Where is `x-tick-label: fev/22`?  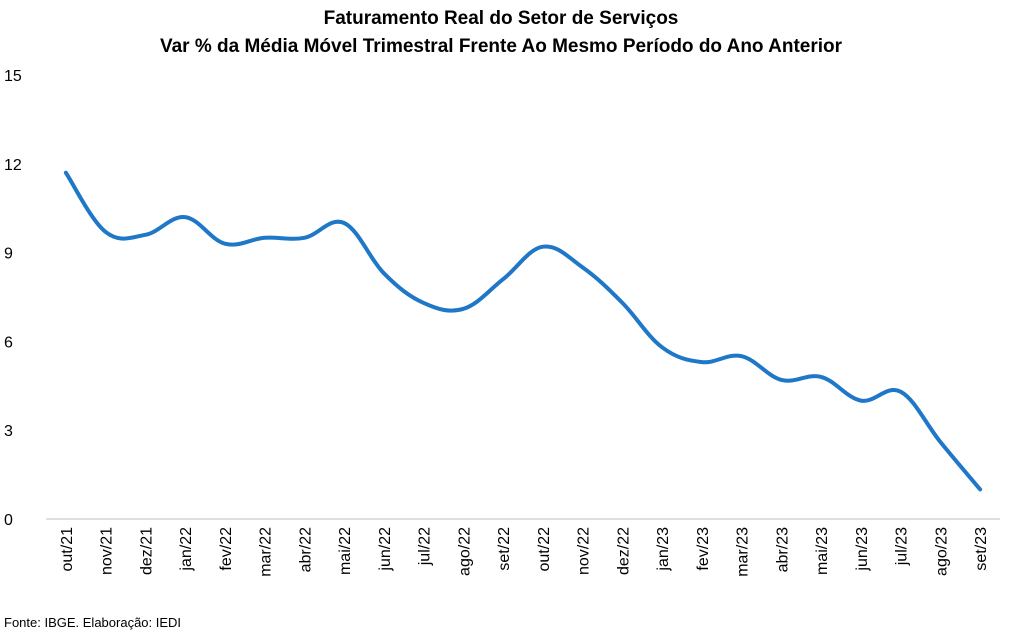
x-tick-label: fev/22 is located at coordinates (226, 549).